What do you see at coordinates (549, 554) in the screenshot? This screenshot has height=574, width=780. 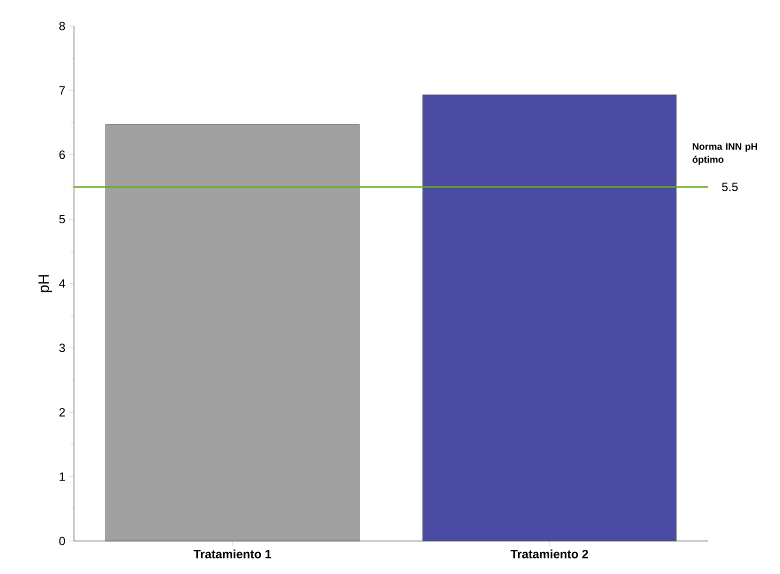 I see `x-tick-label: Tratamiento 2` at bounding box center [549, 554].